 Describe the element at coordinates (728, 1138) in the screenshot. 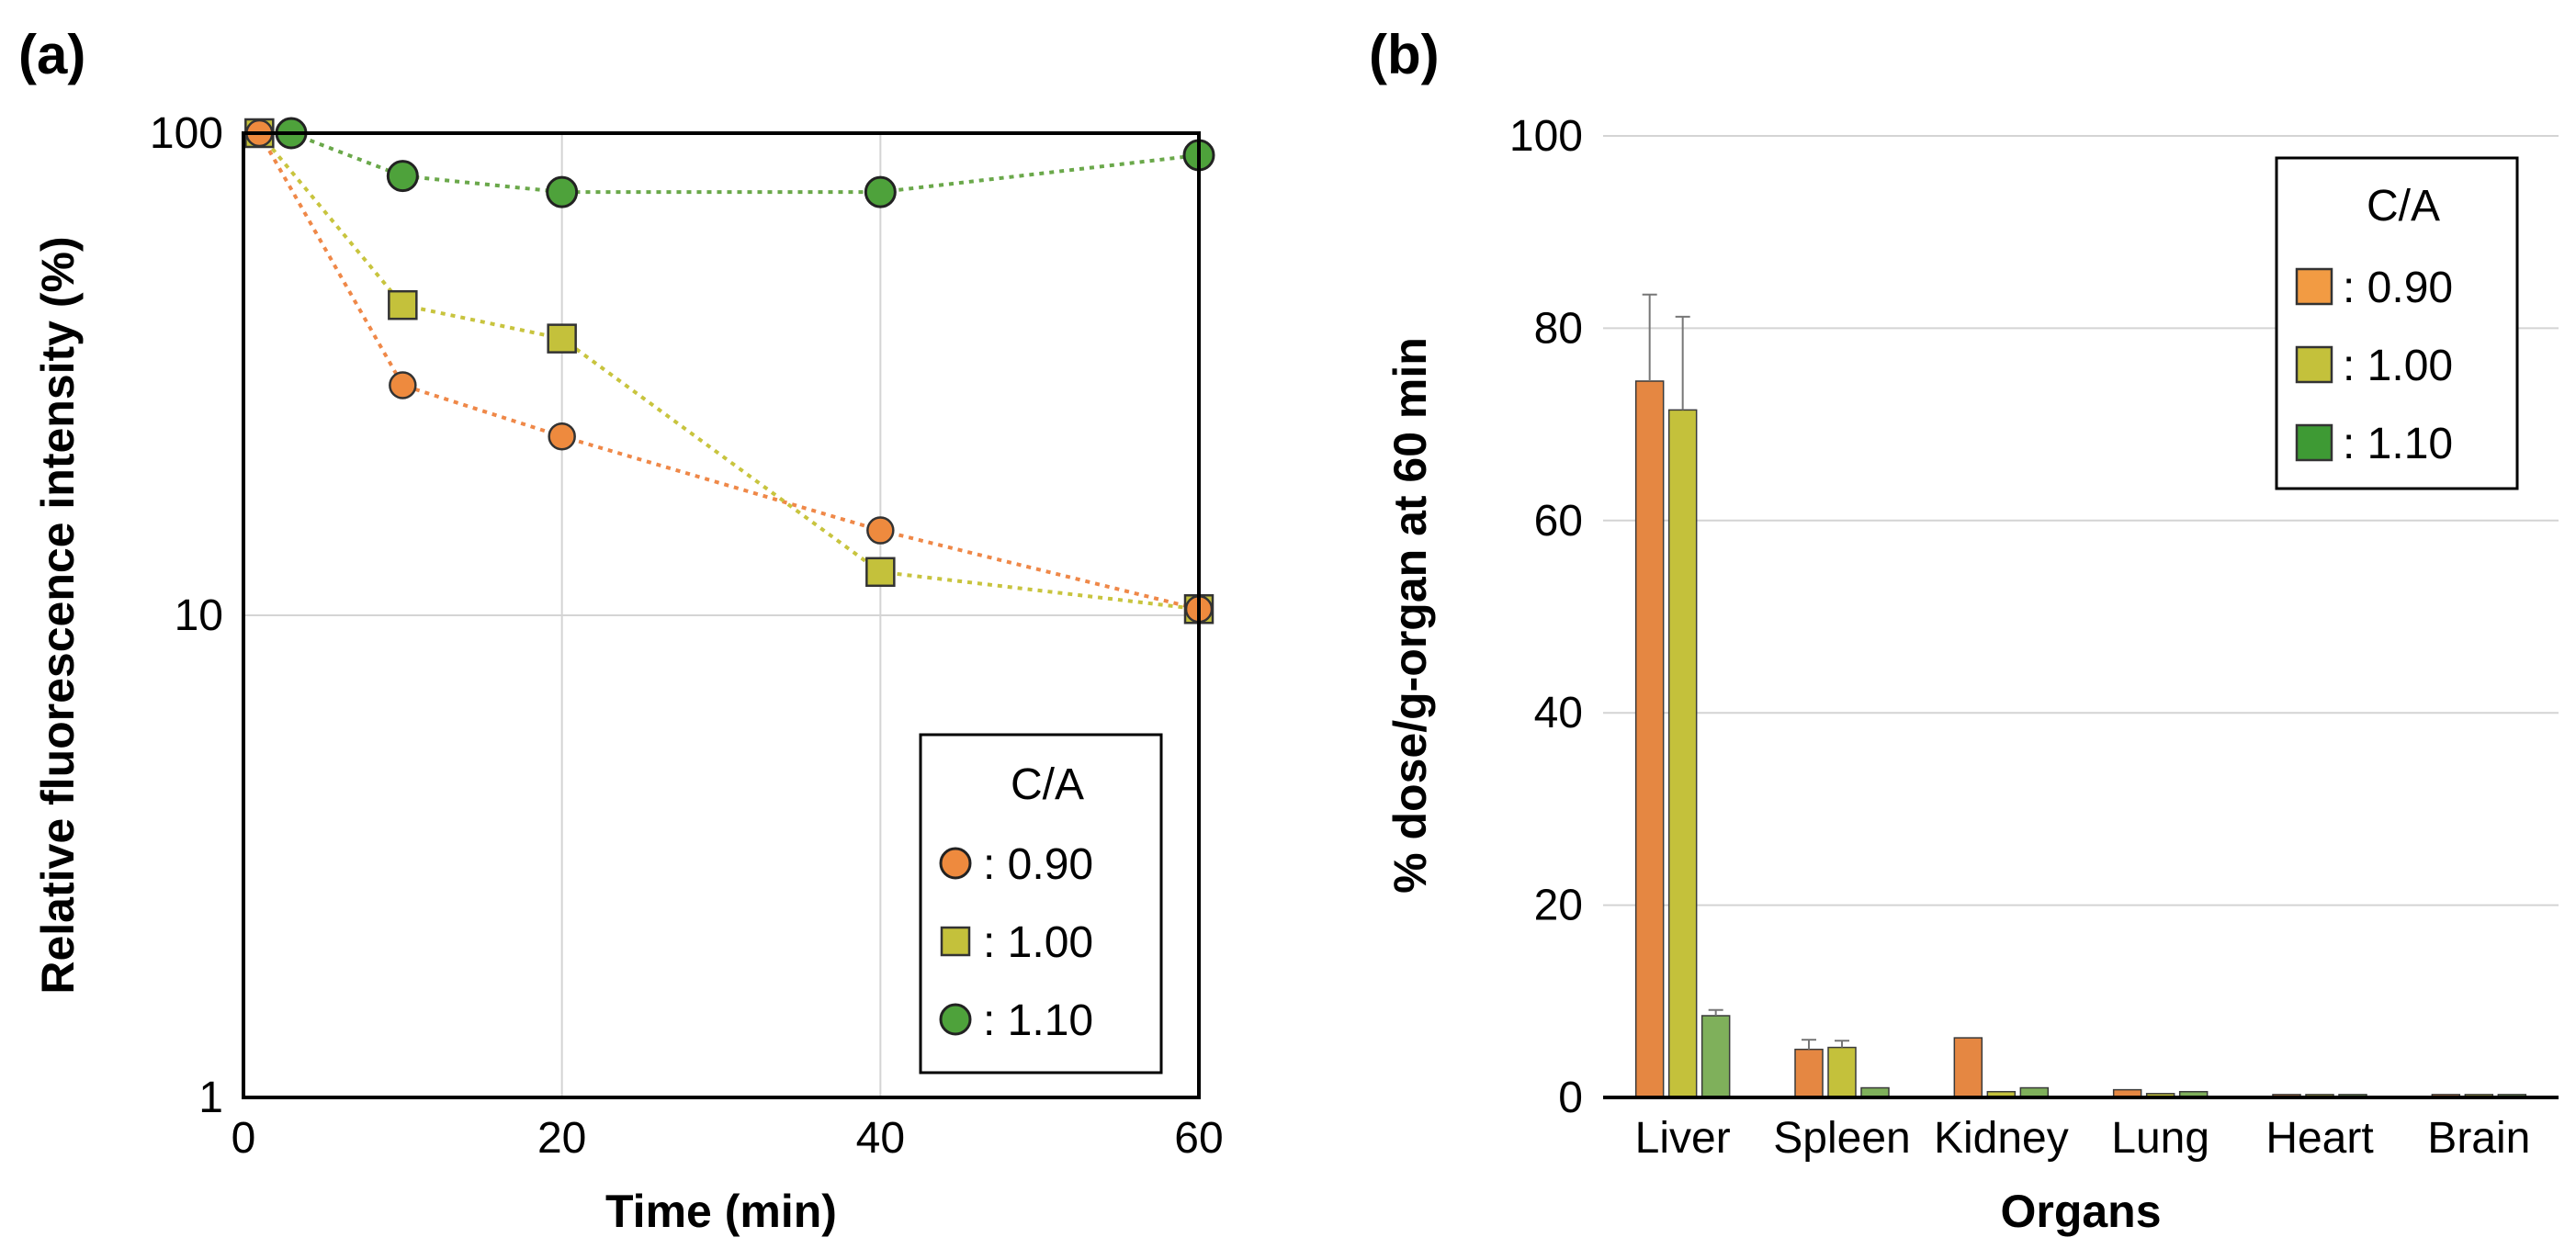

I see `panel-a-x-tick-labels: 0 20 40 60` at that location.